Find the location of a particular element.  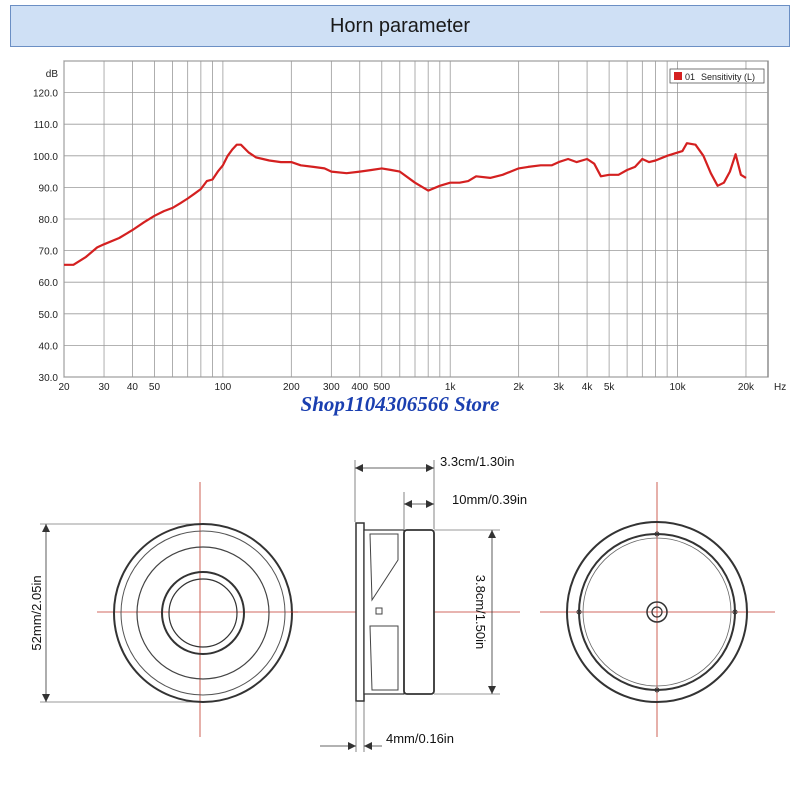

dim-52mm-label: 52mm/2.05in is located at coordinates (36, 612).